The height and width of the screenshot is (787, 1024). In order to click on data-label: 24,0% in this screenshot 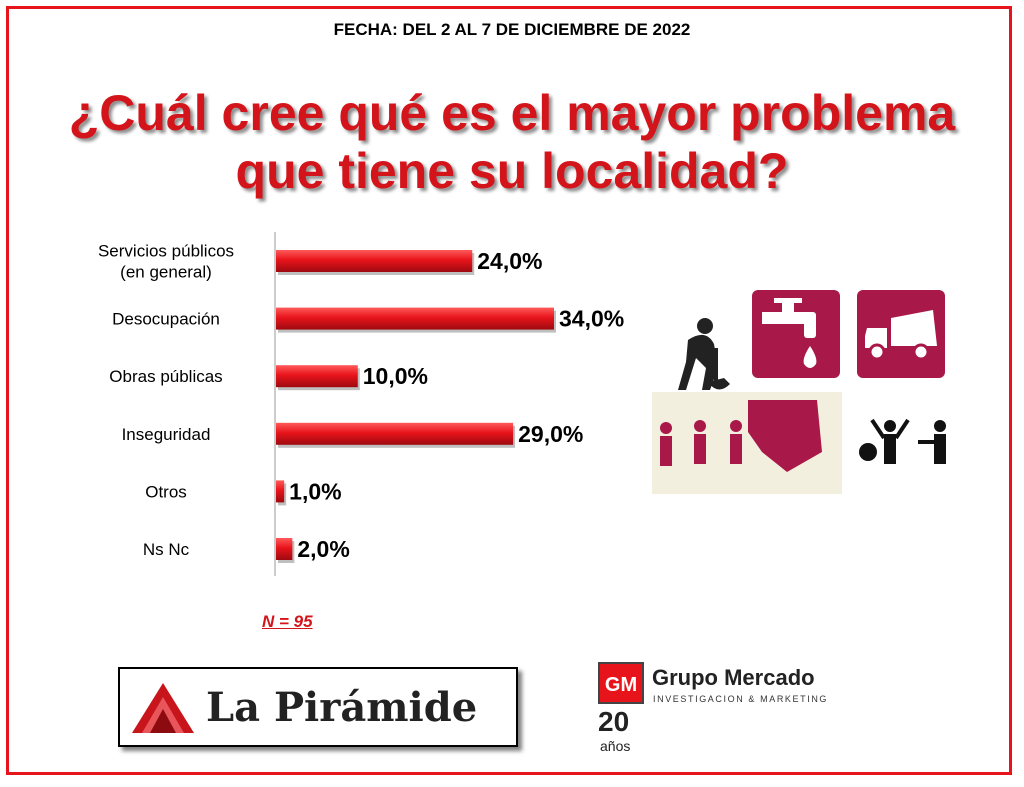, I will do `click(509, 261)`.